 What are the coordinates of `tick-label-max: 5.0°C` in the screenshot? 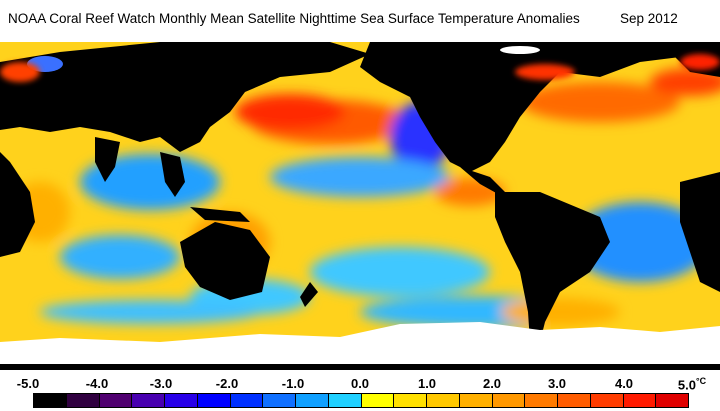 It's located at (692, 384).